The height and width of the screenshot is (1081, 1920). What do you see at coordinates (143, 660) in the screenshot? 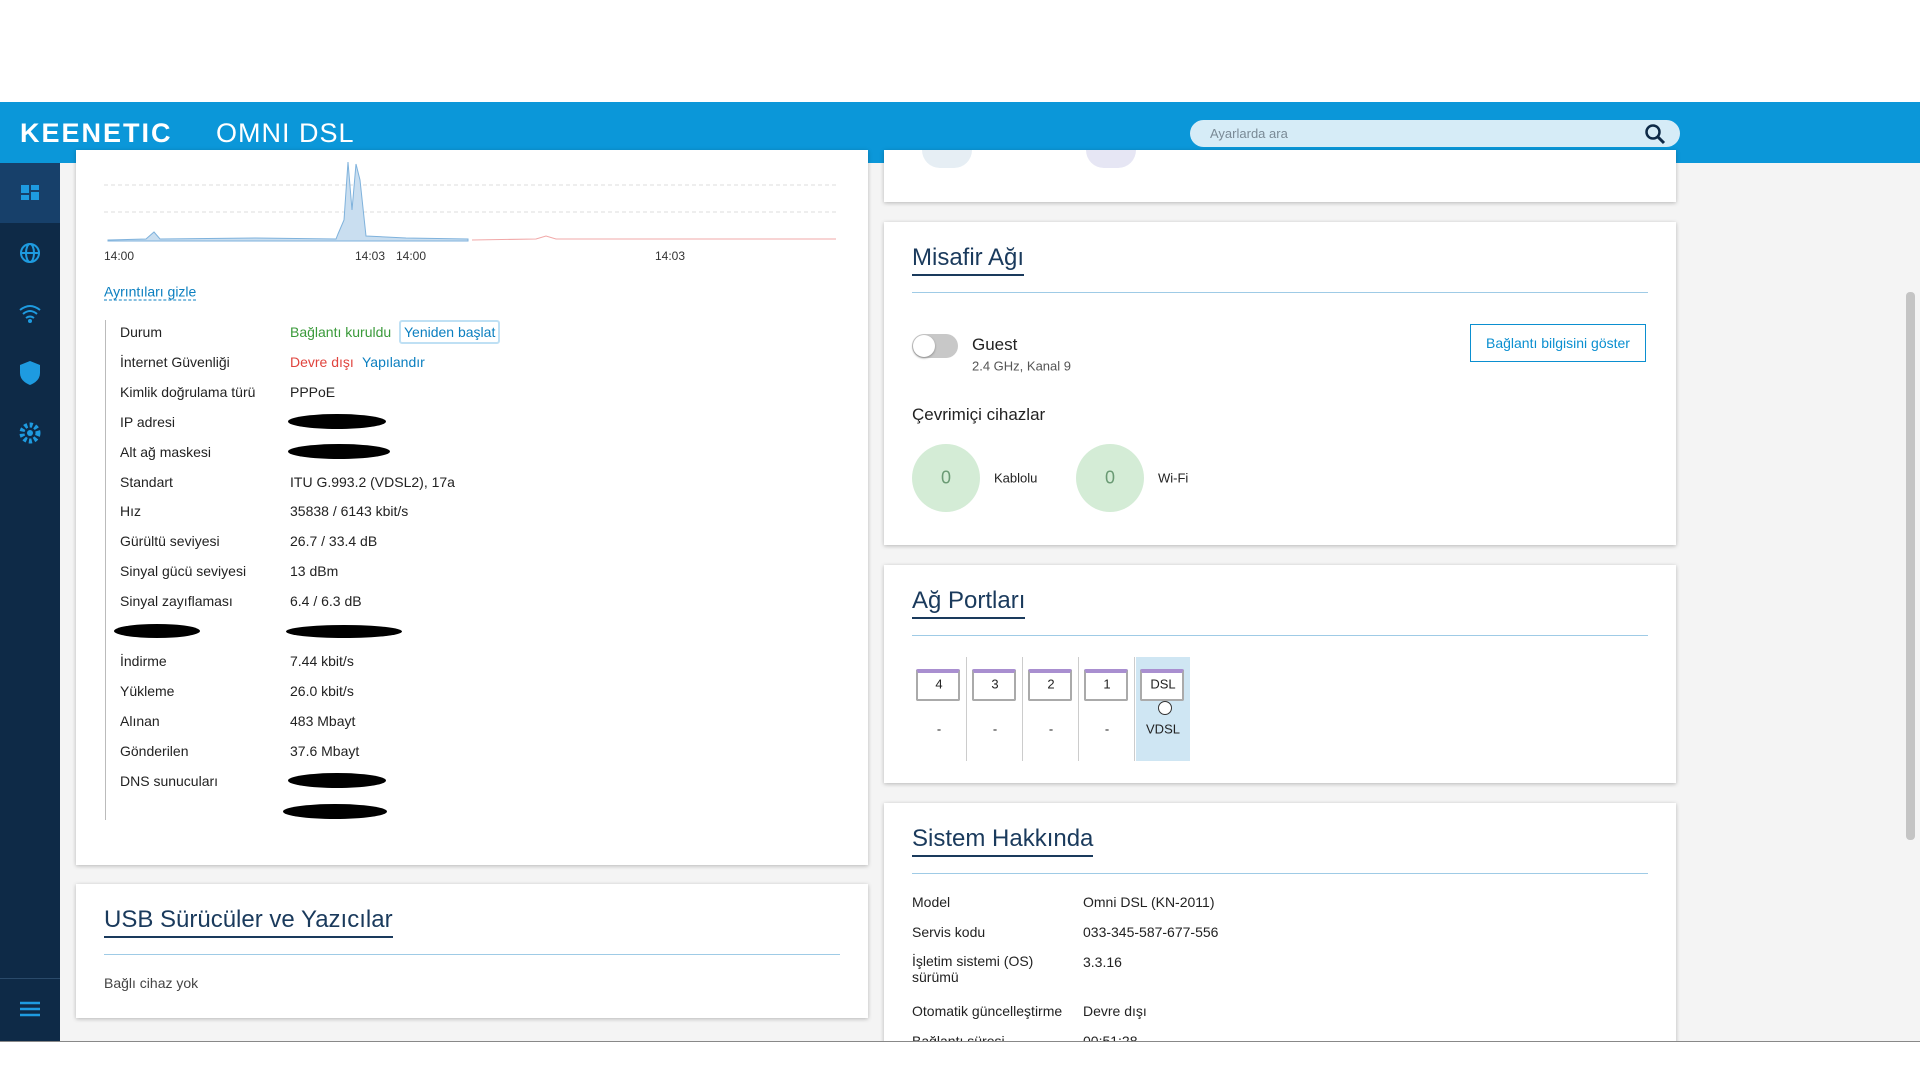
I see `detail-label: İndirme` at bounding box center [143, 660].